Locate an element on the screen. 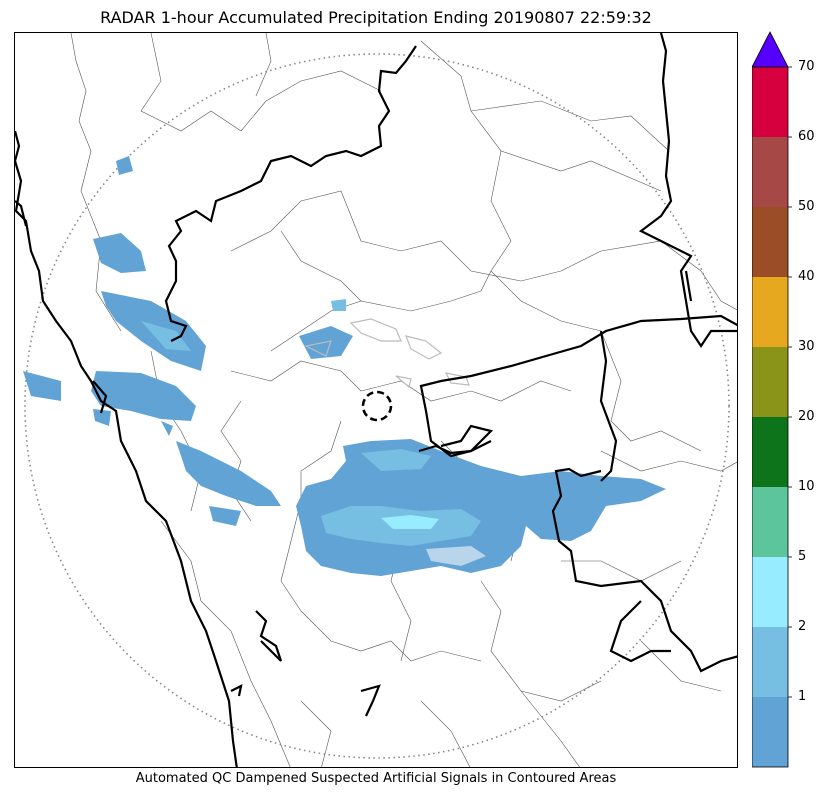 The image size is (825, 797). colorbar-graphic is located at coordinates (771, 399).